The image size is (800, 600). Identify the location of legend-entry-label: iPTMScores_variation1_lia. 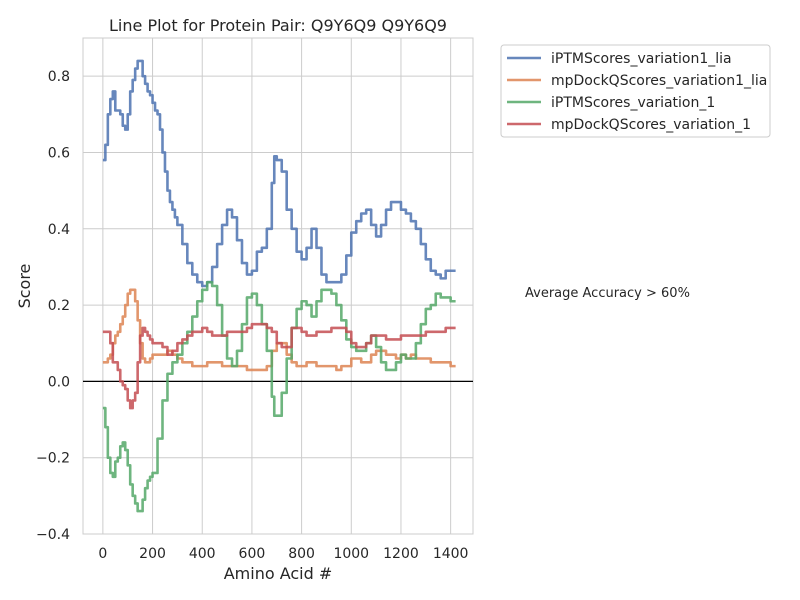
(641, 59).